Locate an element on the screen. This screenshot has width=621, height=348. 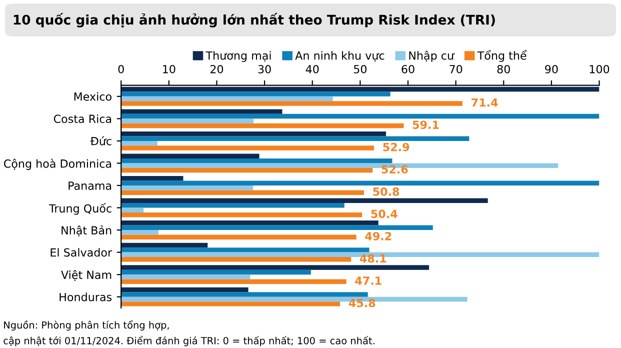
x-tick-label: 60 is located at coordinates (408, 69).